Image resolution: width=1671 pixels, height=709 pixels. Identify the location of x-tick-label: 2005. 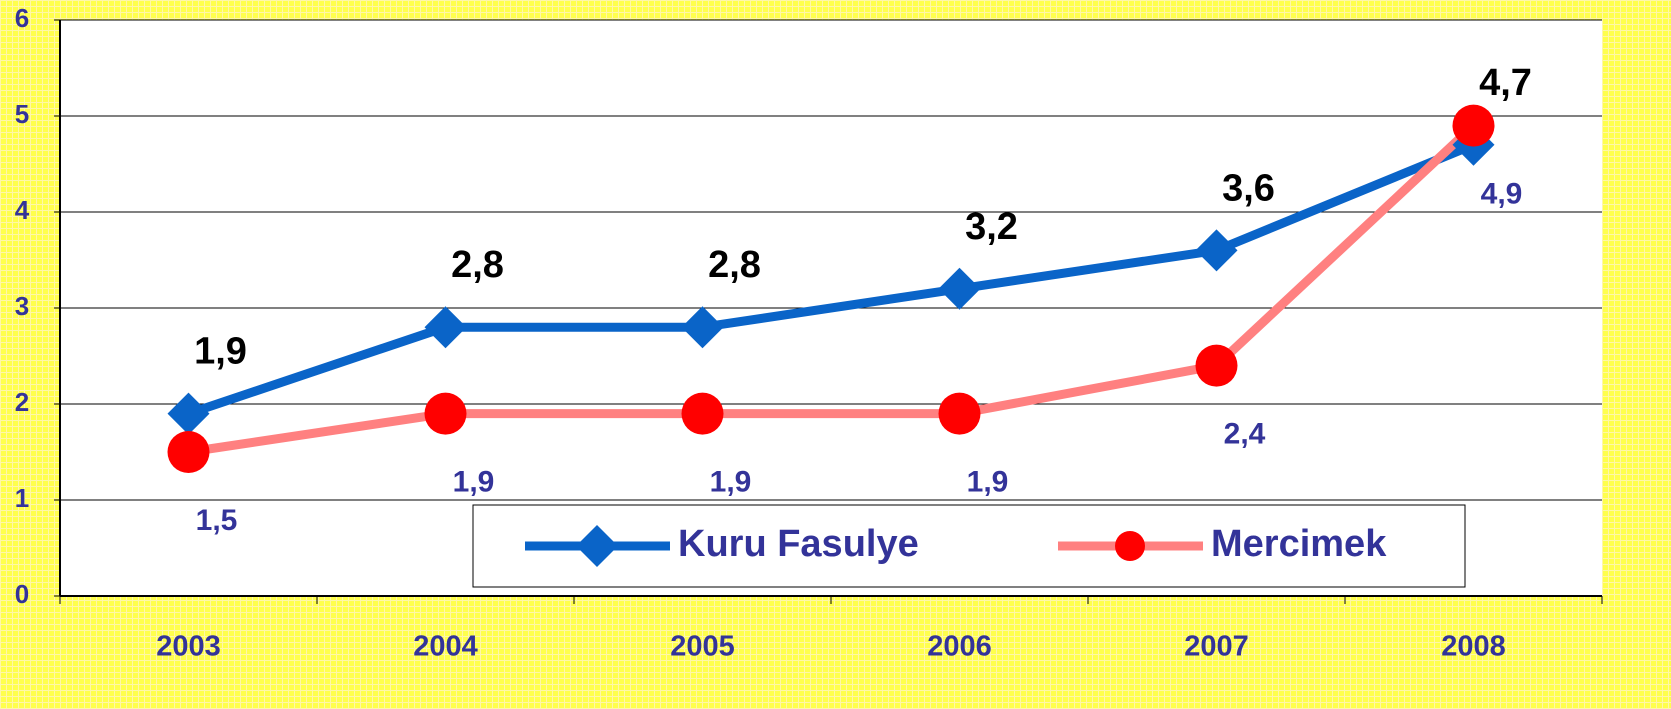
(702, 647).